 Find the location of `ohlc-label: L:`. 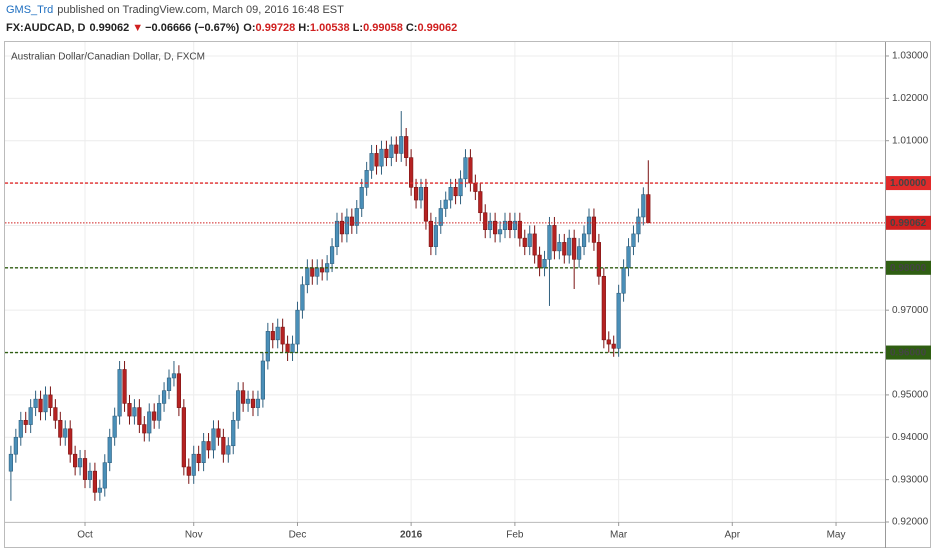

ohlc-label: L: is located at coordinates (358, 28).